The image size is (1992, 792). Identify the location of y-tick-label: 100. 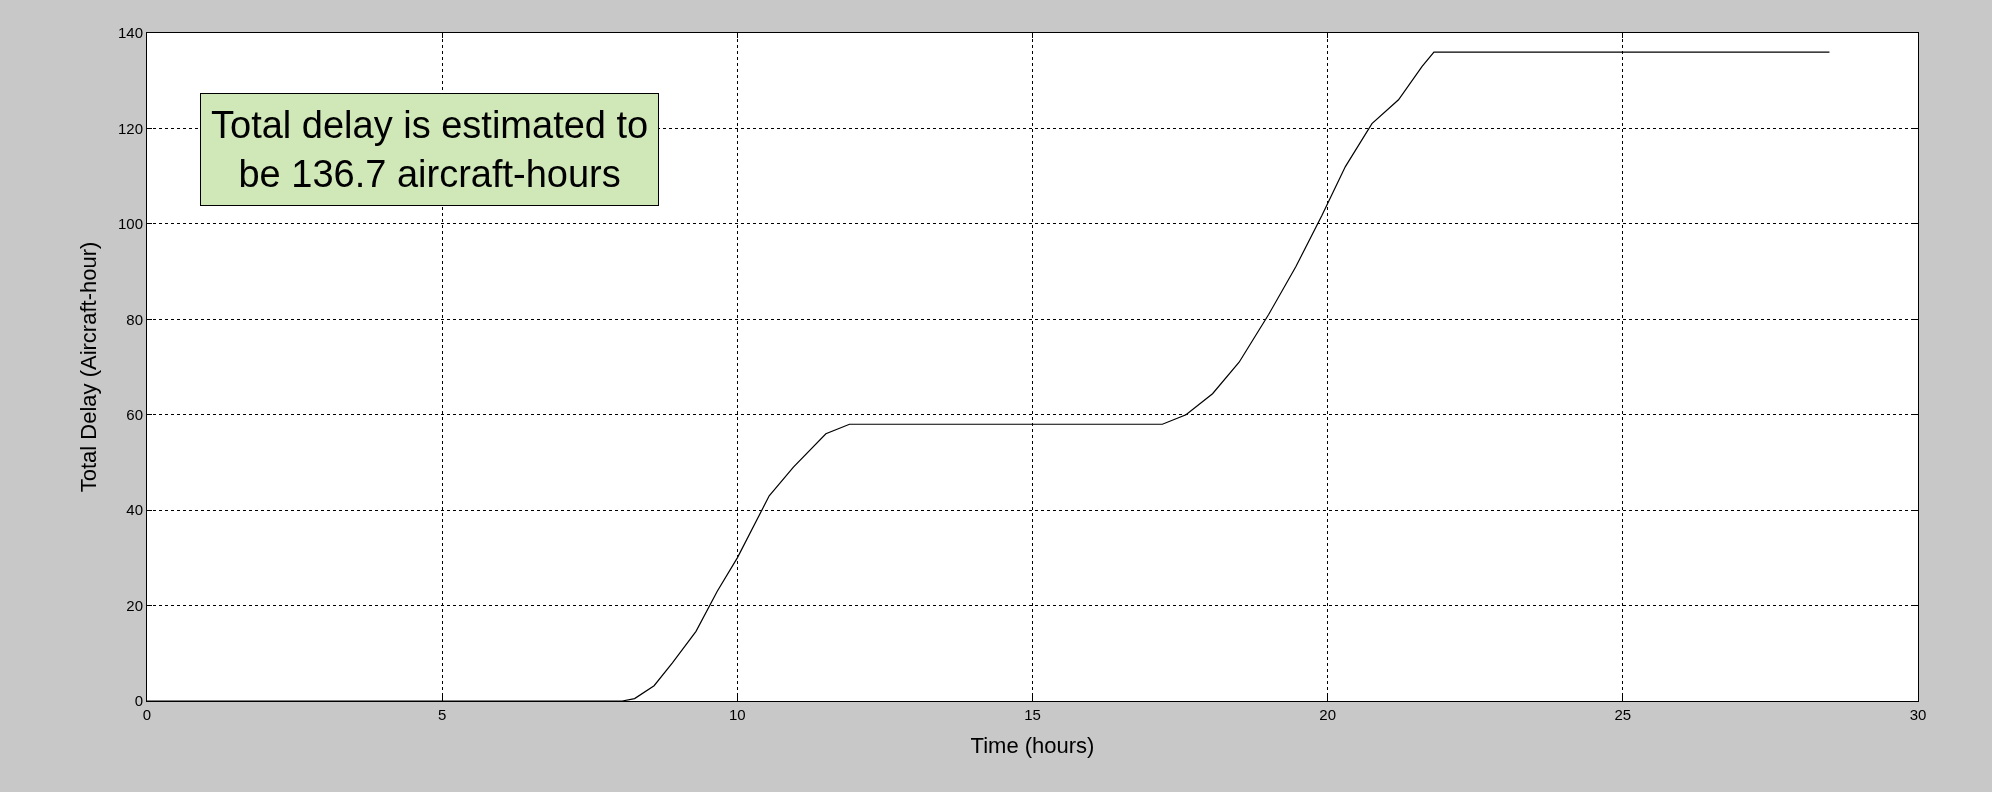
(130, 224).